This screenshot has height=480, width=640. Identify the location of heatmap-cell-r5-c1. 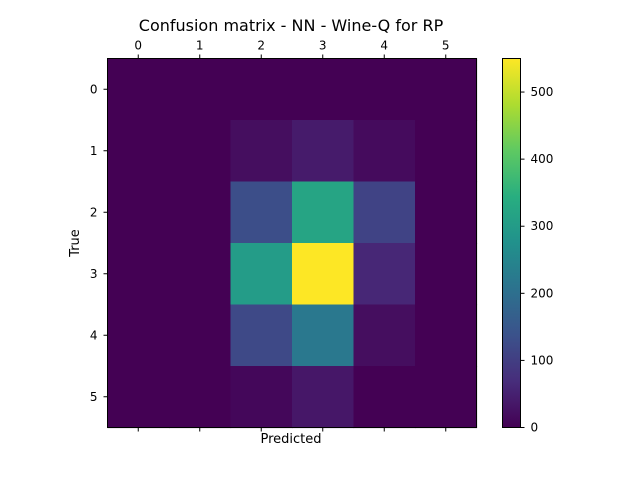
(200, 397).